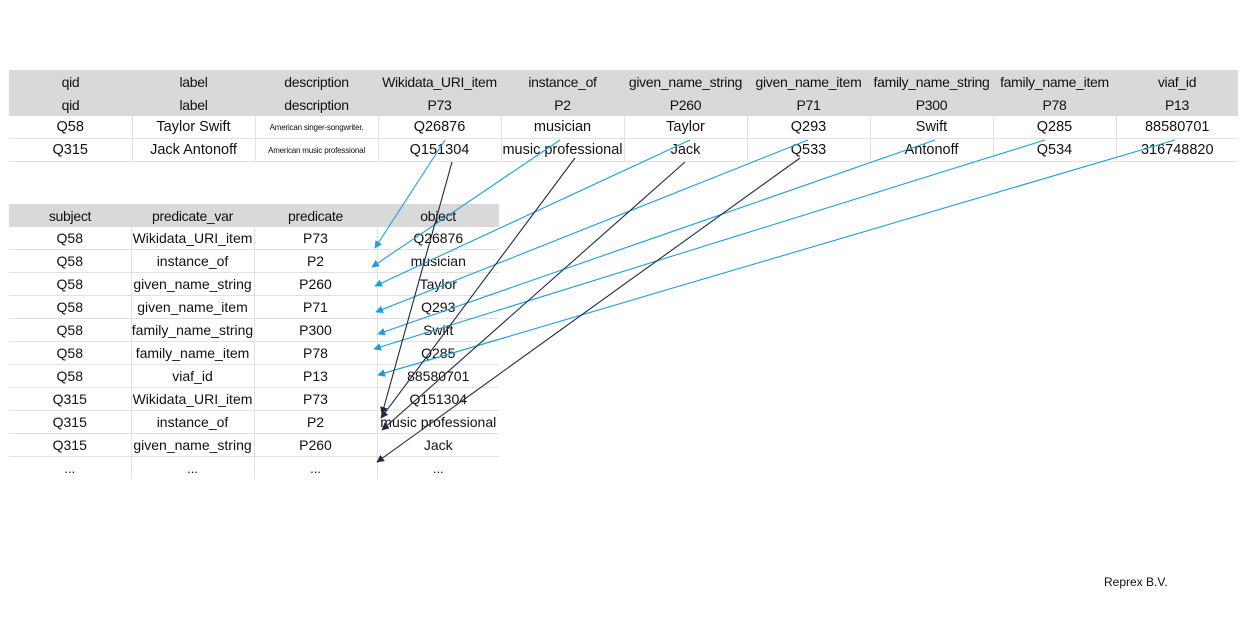 The height and width of the screenshot is (625, 1249). What do you see at coordinates (438, 399) in the screenshot?
I see `long-cell: Q151304` at bounding box center [438, 399].